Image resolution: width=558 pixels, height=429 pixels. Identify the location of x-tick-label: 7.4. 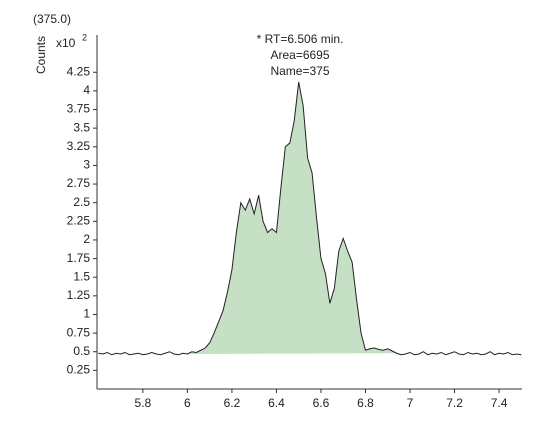
(499, 403).